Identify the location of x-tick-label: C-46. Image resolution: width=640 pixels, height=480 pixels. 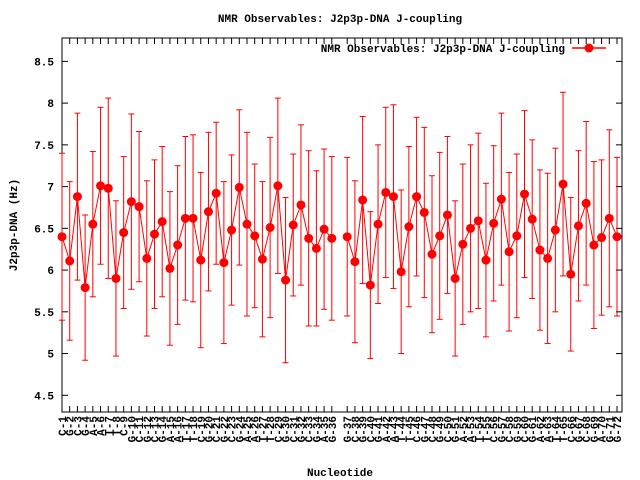
(419, 429).